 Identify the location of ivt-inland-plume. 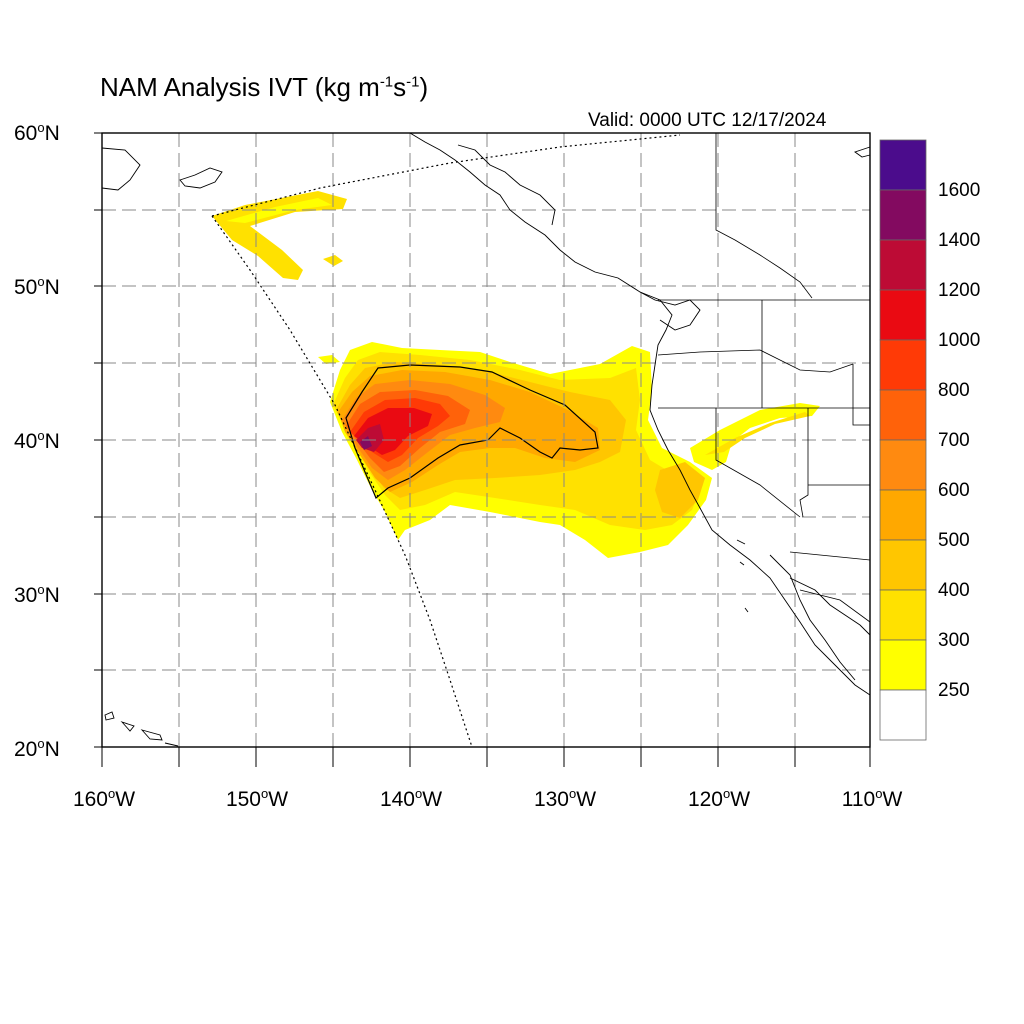
(755, 436).